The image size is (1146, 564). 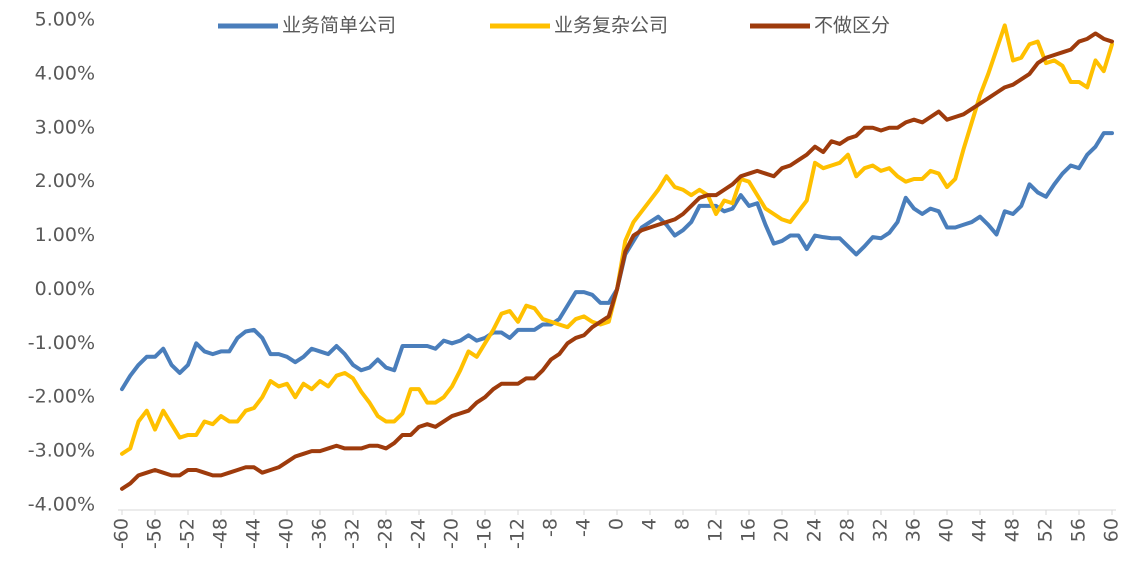 I want to click on x-tick-label: 48, so click(x=1013, y=530).